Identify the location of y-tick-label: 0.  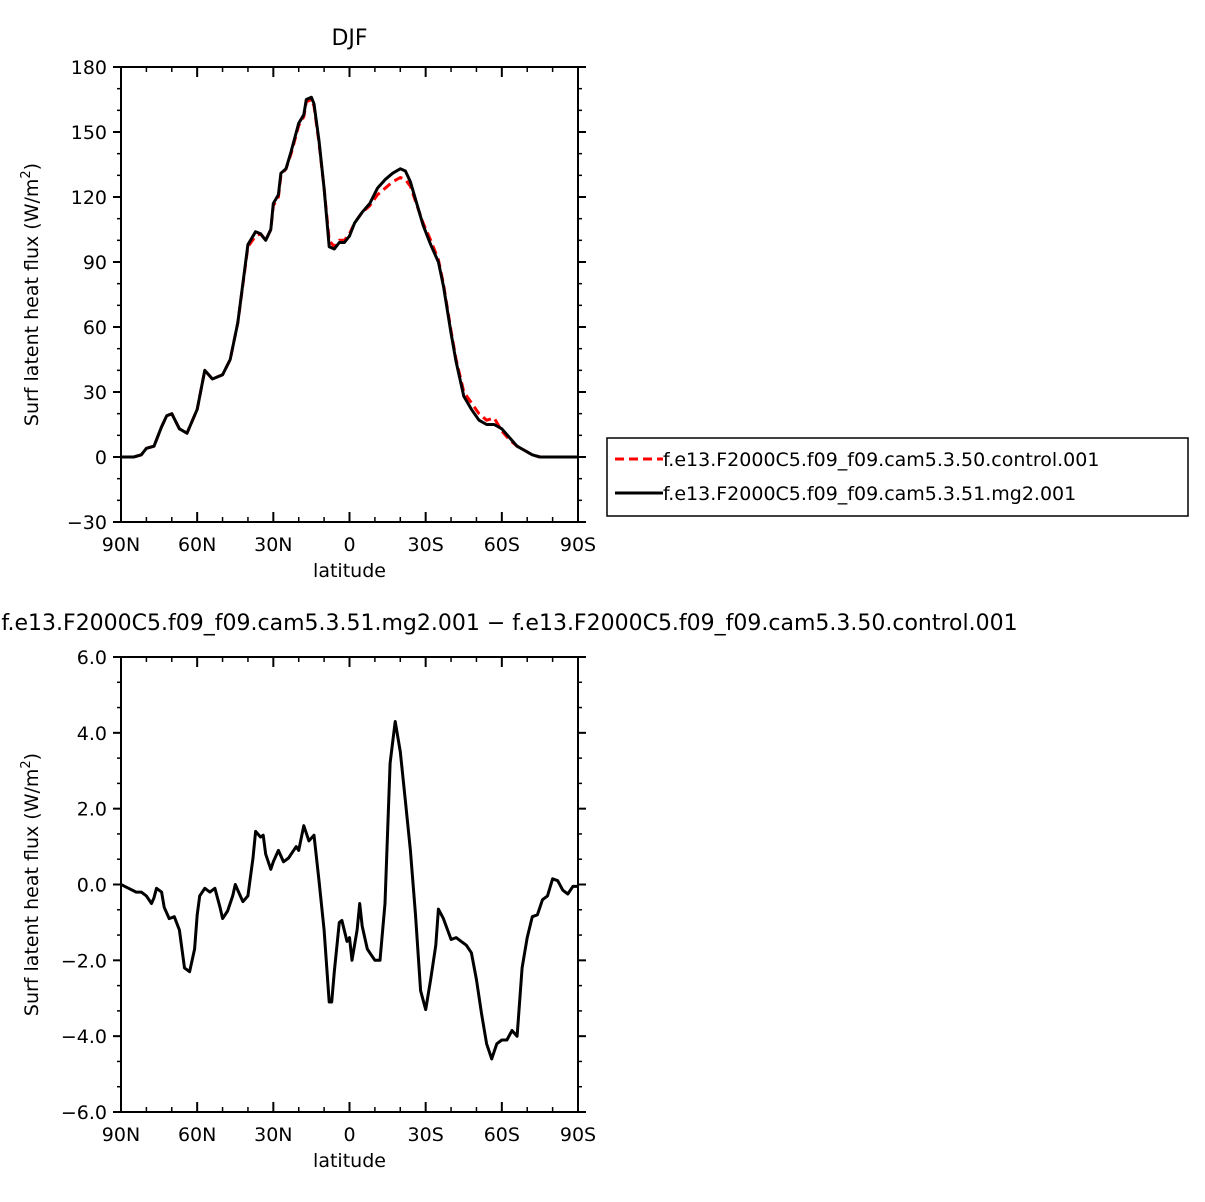
(101, 458).